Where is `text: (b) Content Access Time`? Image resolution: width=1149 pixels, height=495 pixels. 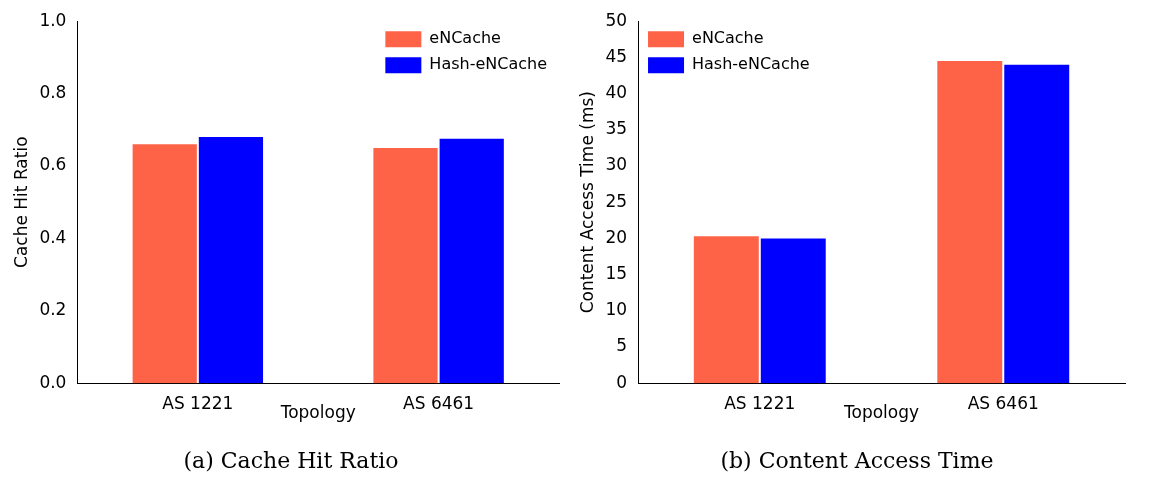
text: (b) Content Access Time is located at coordinates (857, 460).